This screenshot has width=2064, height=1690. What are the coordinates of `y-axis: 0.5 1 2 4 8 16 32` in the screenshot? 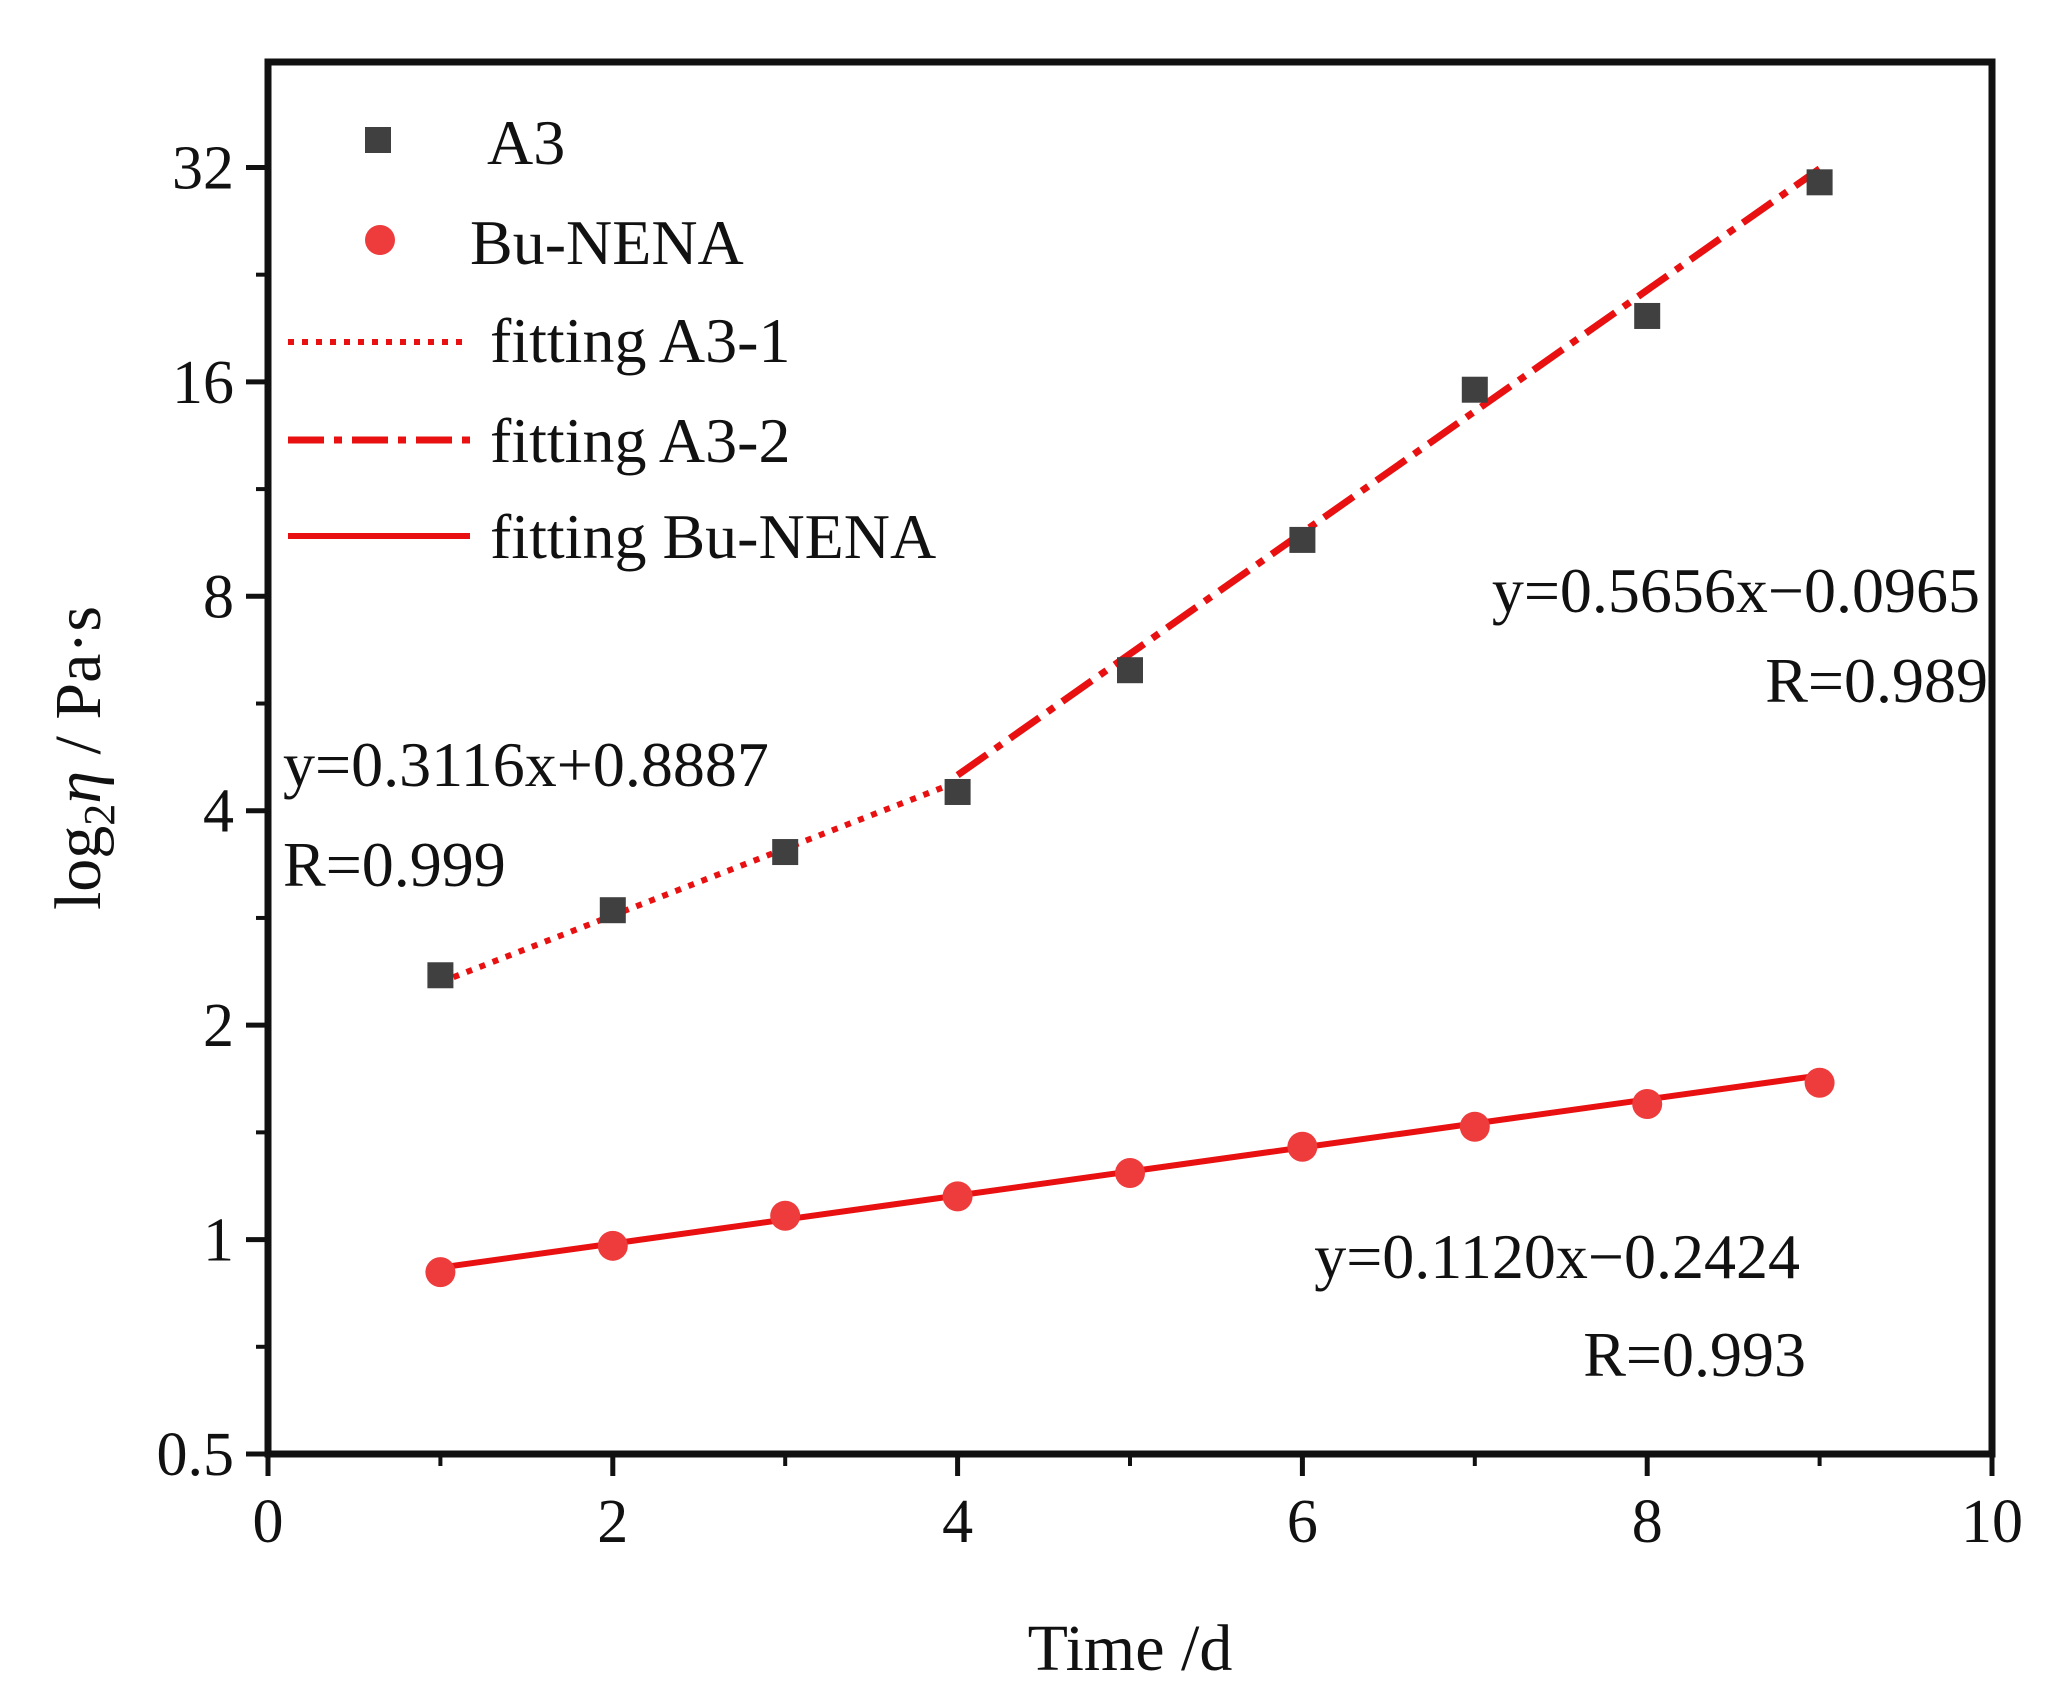 It's located at (212, 811).